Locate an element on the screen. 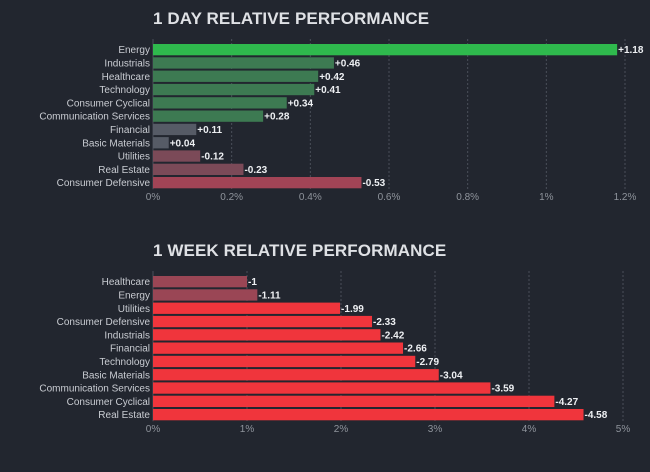  x-tick-label: 5% is located at coordinates (623, 429).